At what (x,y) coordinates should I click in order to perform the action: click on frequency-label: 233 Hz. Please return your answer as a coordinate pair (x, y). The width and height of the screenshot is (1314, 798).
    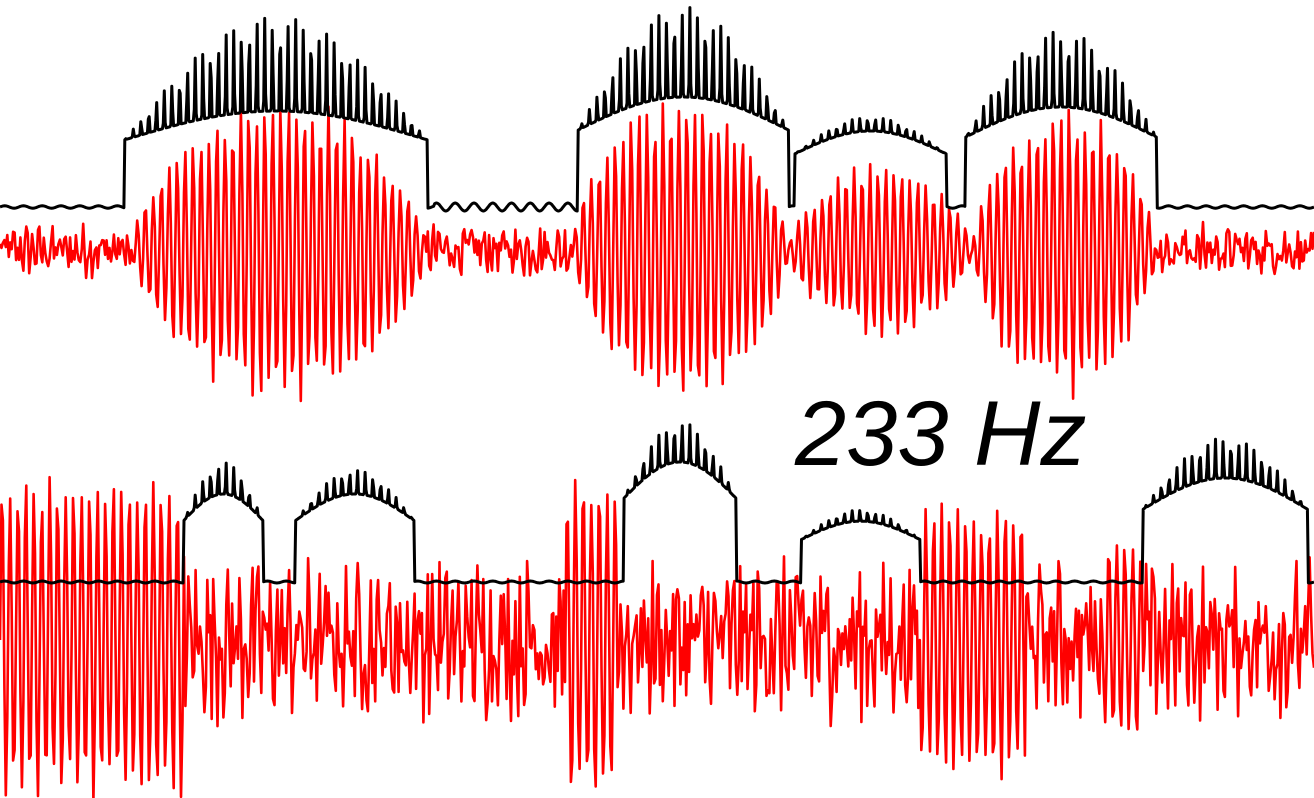
    Looking at the image, I should click on (941, 434).